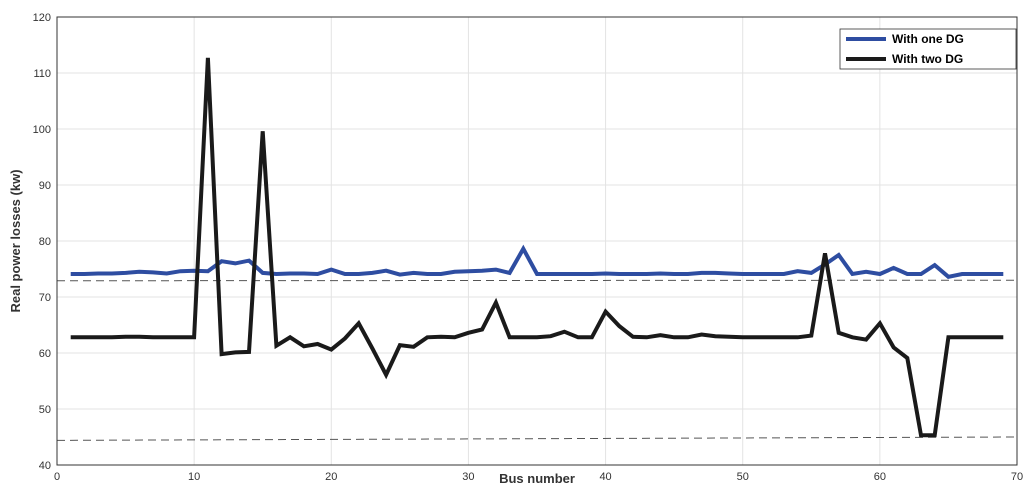  I want to click on y-tick-label: 70, so click(45, 298).